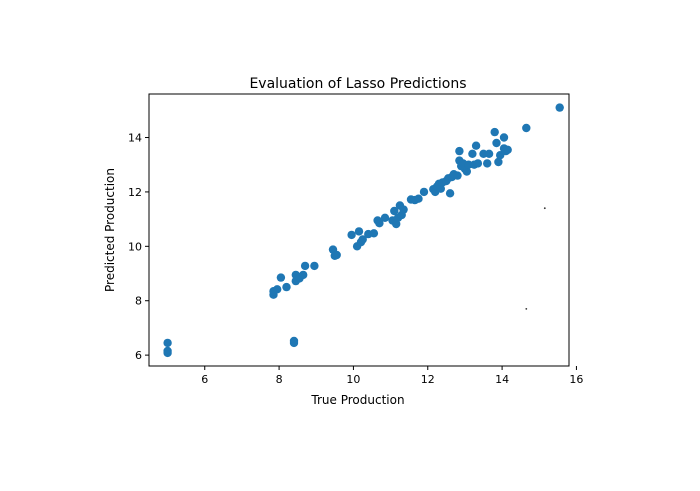  Describe the element at coordinates (502, 379) in the screenshot. I see `x-tick-label: 14` at that location.